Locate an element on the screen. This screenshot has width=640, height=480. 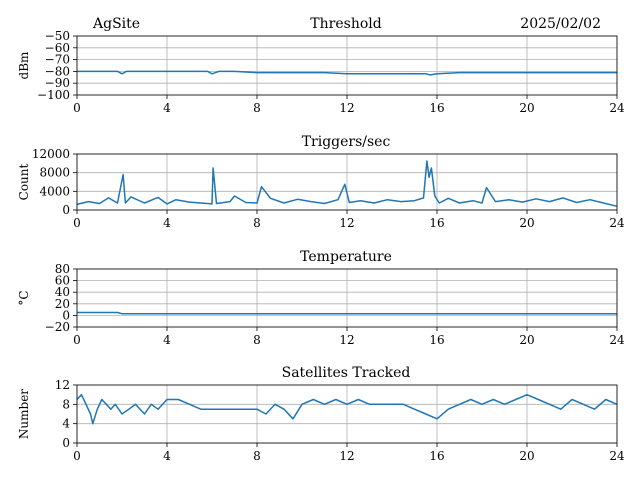
date-label: 2025/02/02 is located at coordinates (560, 24).